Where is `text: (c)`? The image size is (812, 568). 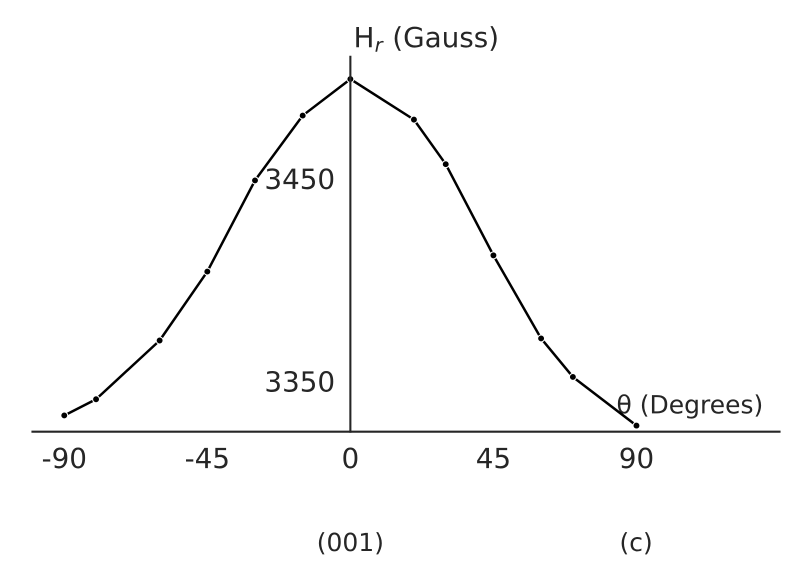 text: (c) is located at coordinates (636, 543).